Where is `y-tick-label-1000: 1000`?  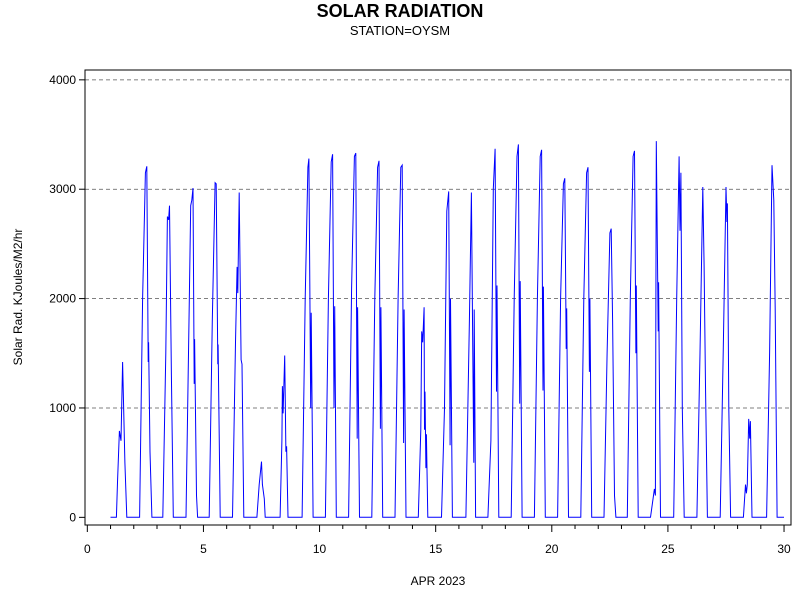
y-tick-label-1000: 1000 is located at coordinates (62, 408).